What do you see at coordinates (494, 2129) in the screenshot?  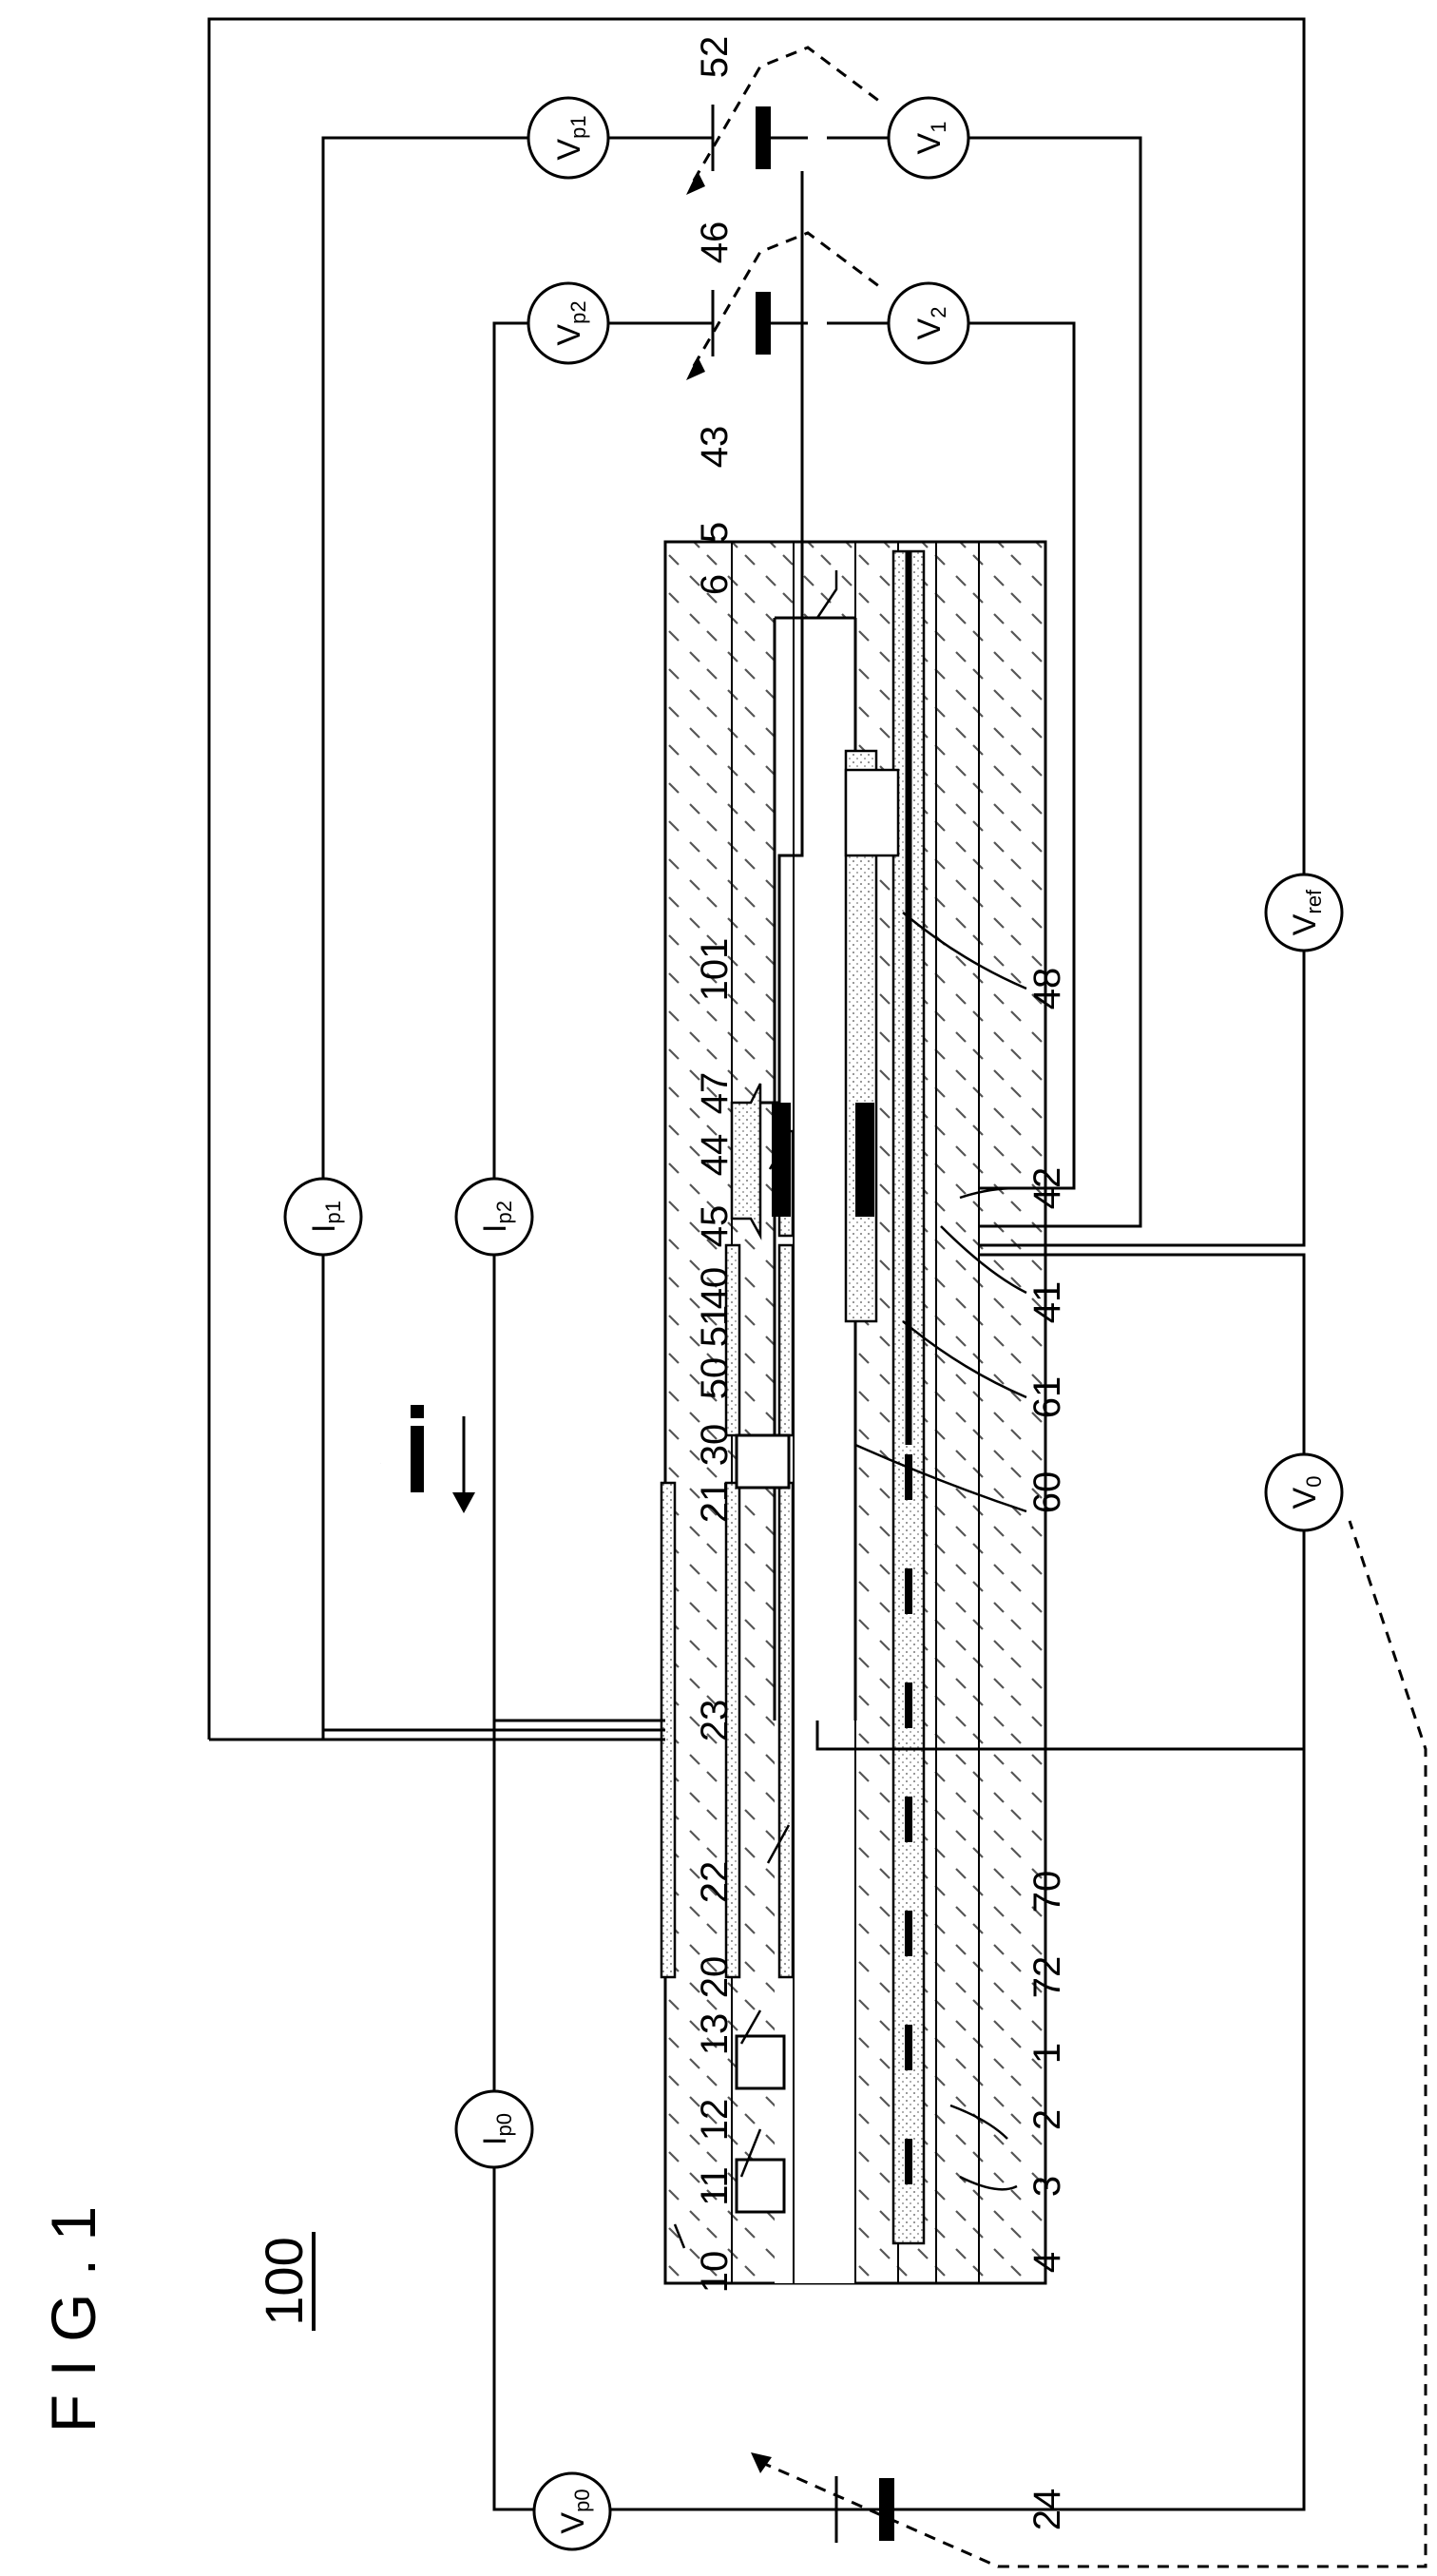 I see `meter-ip0: Ip0` at bounding box center [494, 2129].